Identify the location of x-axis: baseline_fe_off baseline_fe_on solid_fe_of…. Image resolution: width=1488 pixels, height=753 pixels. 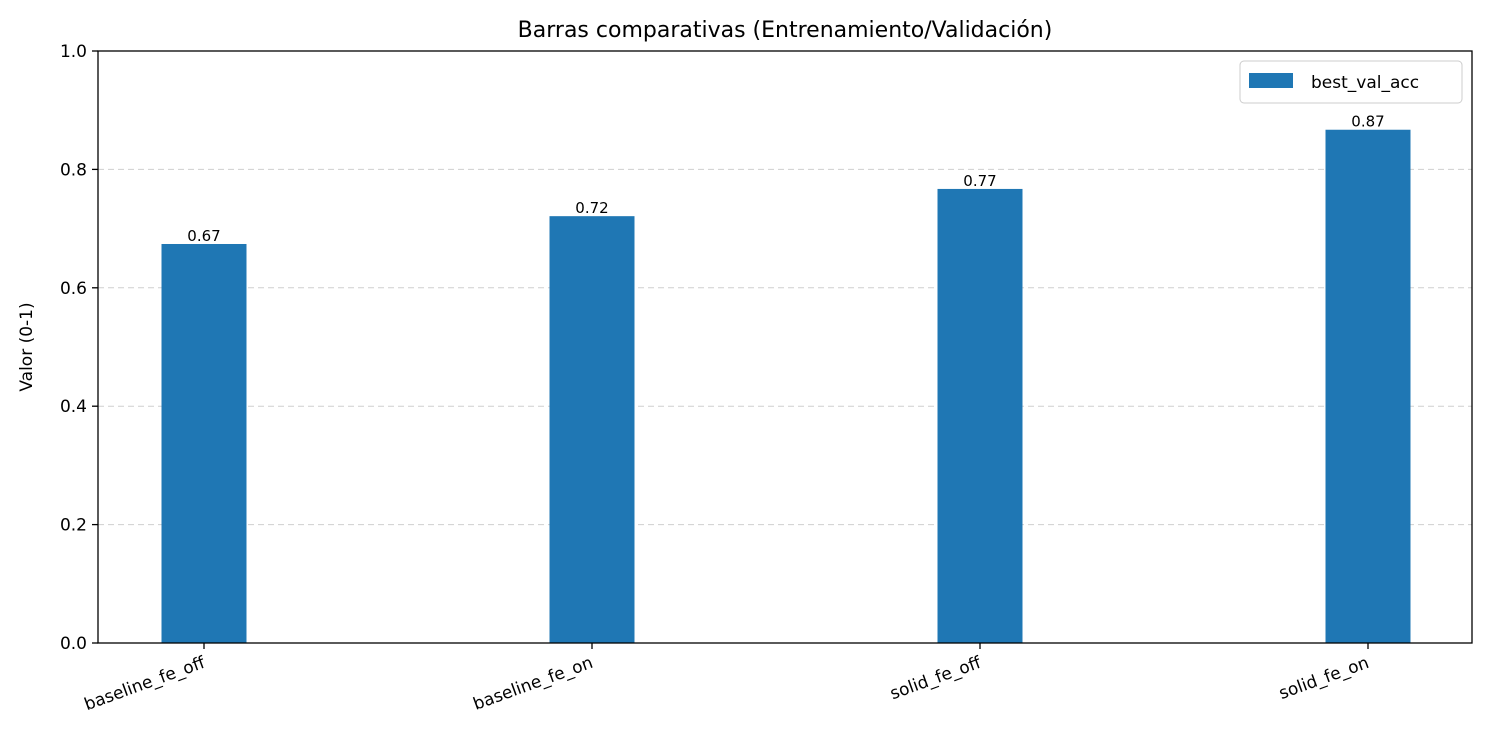
(727, 679).